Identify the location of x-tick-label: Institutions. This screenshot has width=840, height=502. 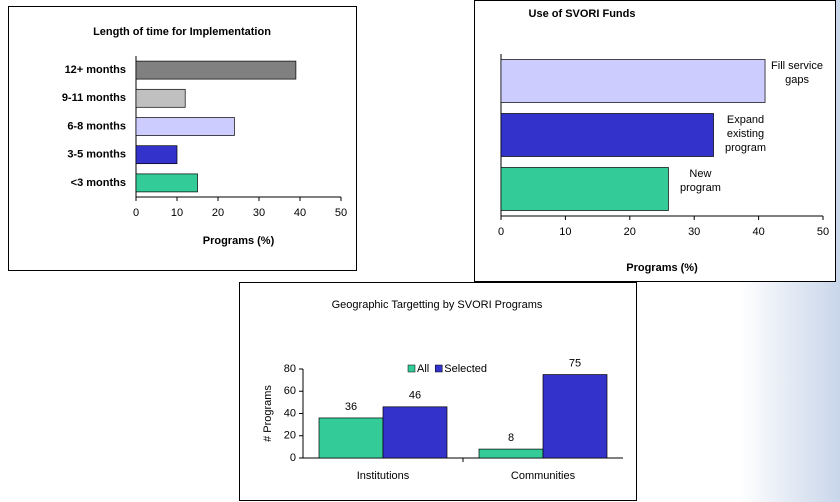
(383, 476).